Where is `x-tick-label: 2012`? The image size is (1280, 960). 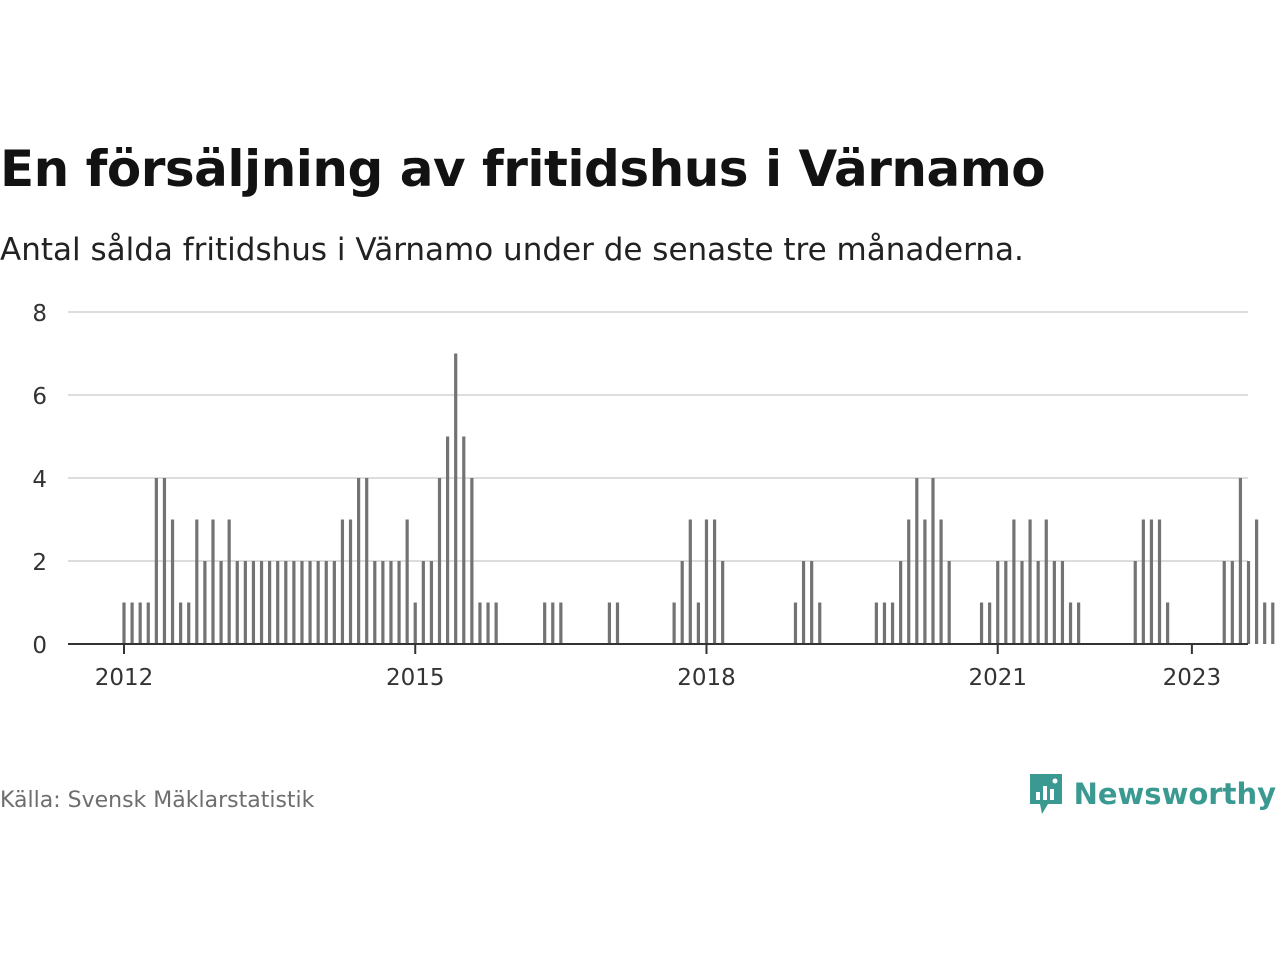 x-tick-label: 2012 is located at coordinates (124, 678).